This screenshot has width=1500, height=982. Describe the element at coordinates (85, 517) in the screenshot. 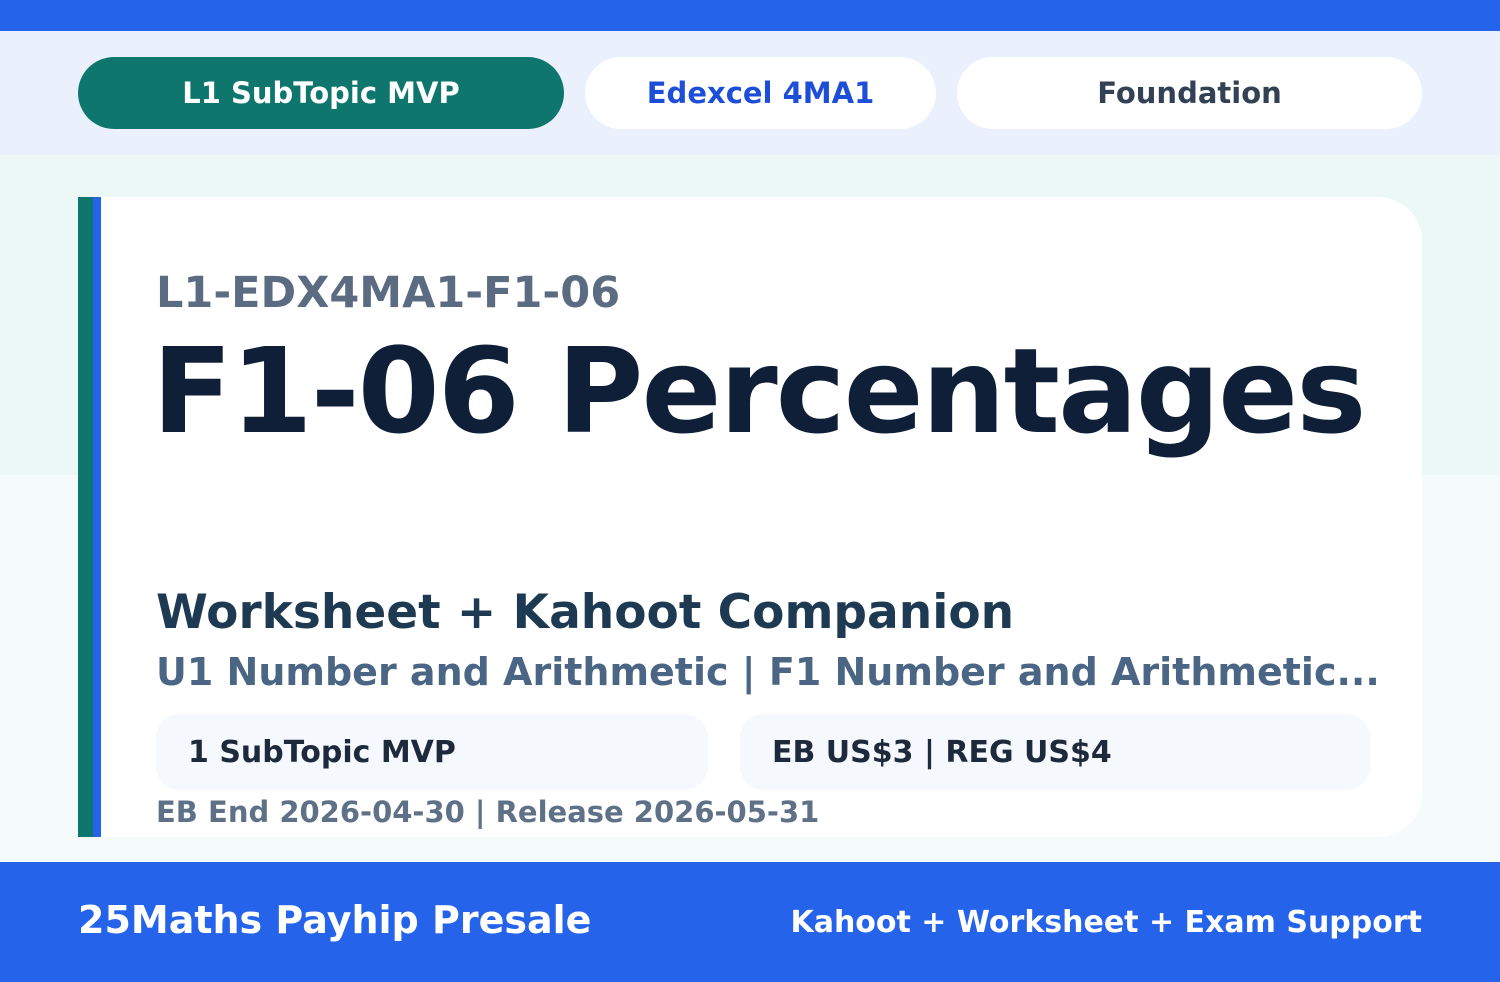

I see `accent-bar-teal` at that location.